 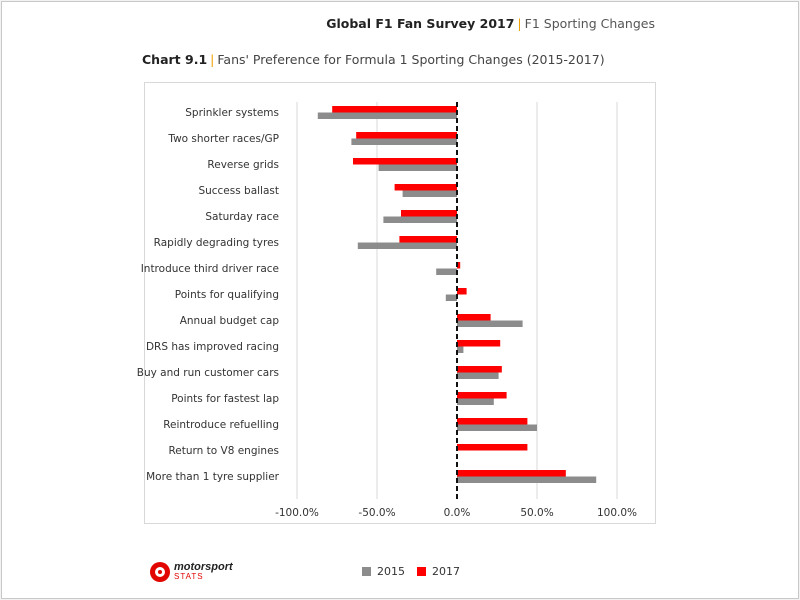 I want to click on x-tick-label: -100.0%, so click(x=297, y=513).